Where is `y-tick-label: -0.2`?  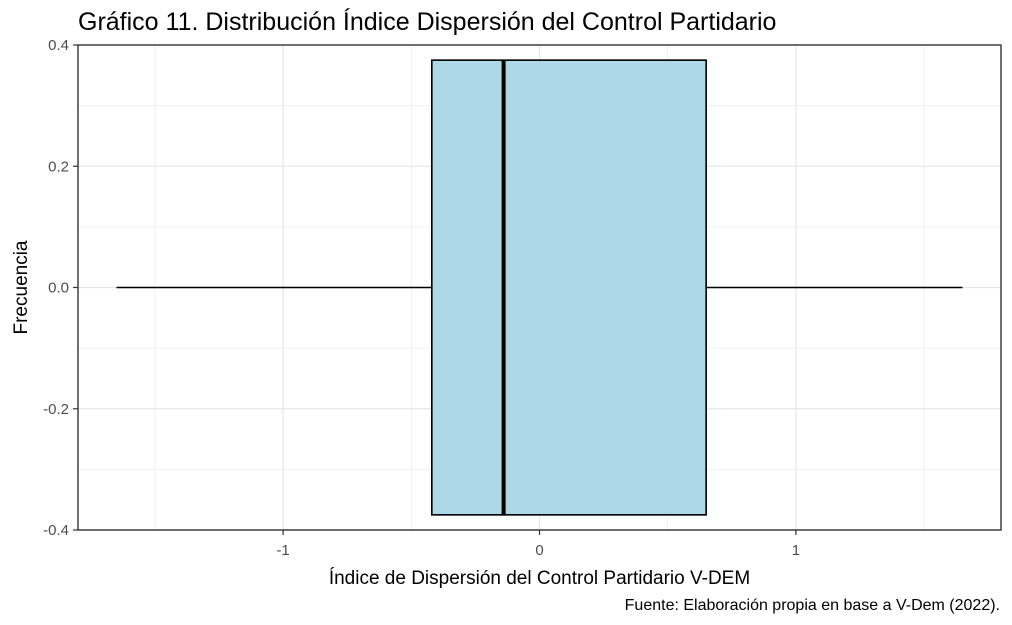 y-tick-label: -0.2 is located at coordinates (56, 409).